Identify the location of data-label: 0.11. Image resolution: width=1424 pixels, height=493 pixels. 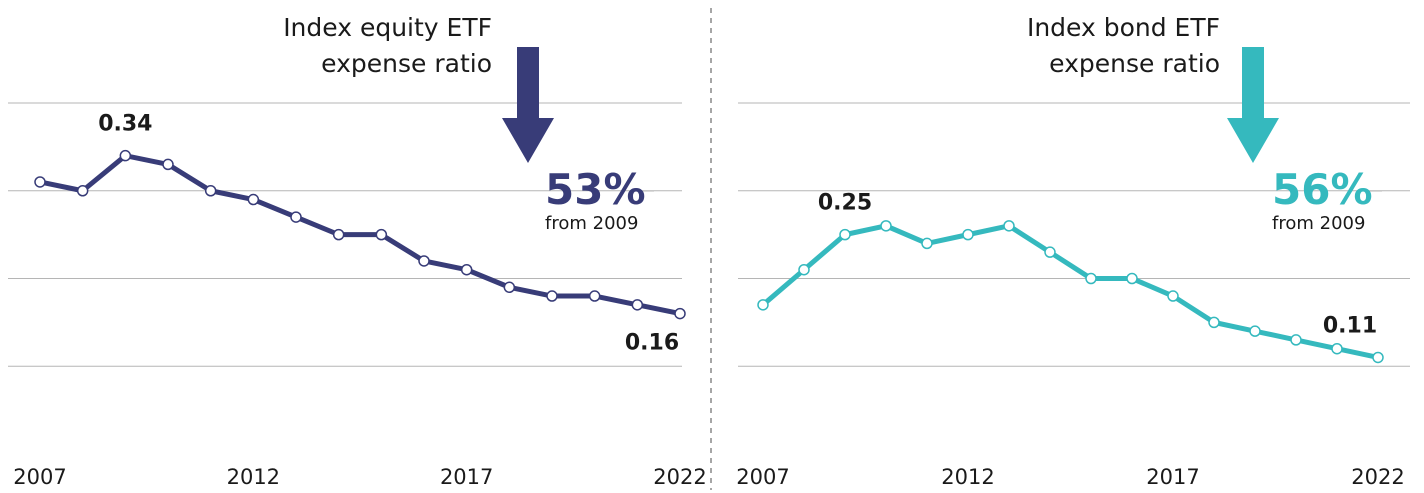
(1350, 325).